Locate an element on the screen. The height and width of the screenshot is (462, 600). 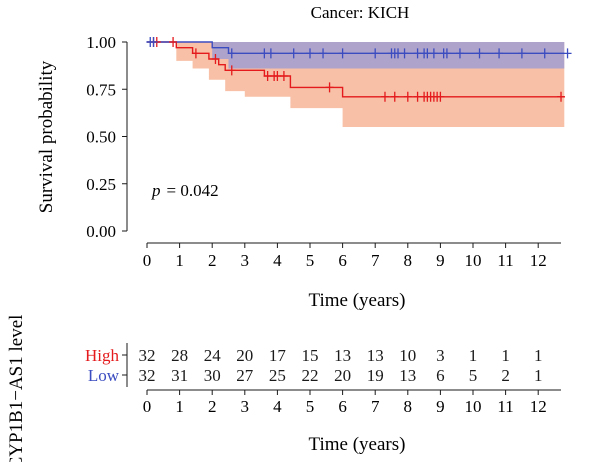
risk-x-tick-label: 9 is located at coordinates (440, 406).